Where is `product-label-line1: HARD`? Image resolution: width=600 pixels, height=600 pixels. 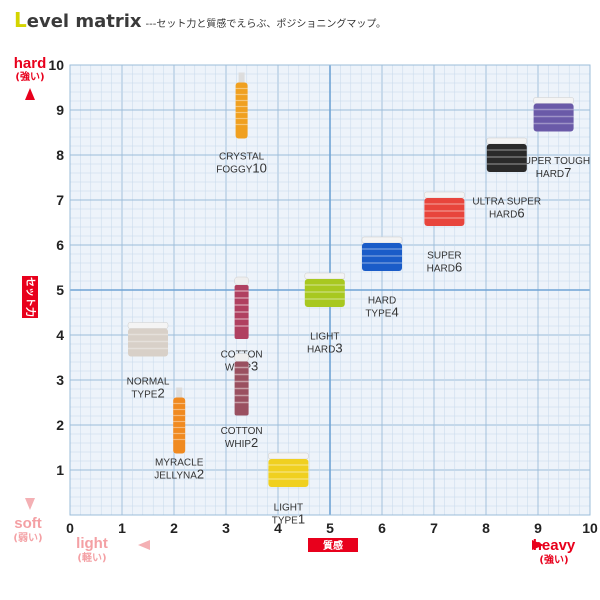
product-label-line1: HARD is located at coordinates (382, 301).